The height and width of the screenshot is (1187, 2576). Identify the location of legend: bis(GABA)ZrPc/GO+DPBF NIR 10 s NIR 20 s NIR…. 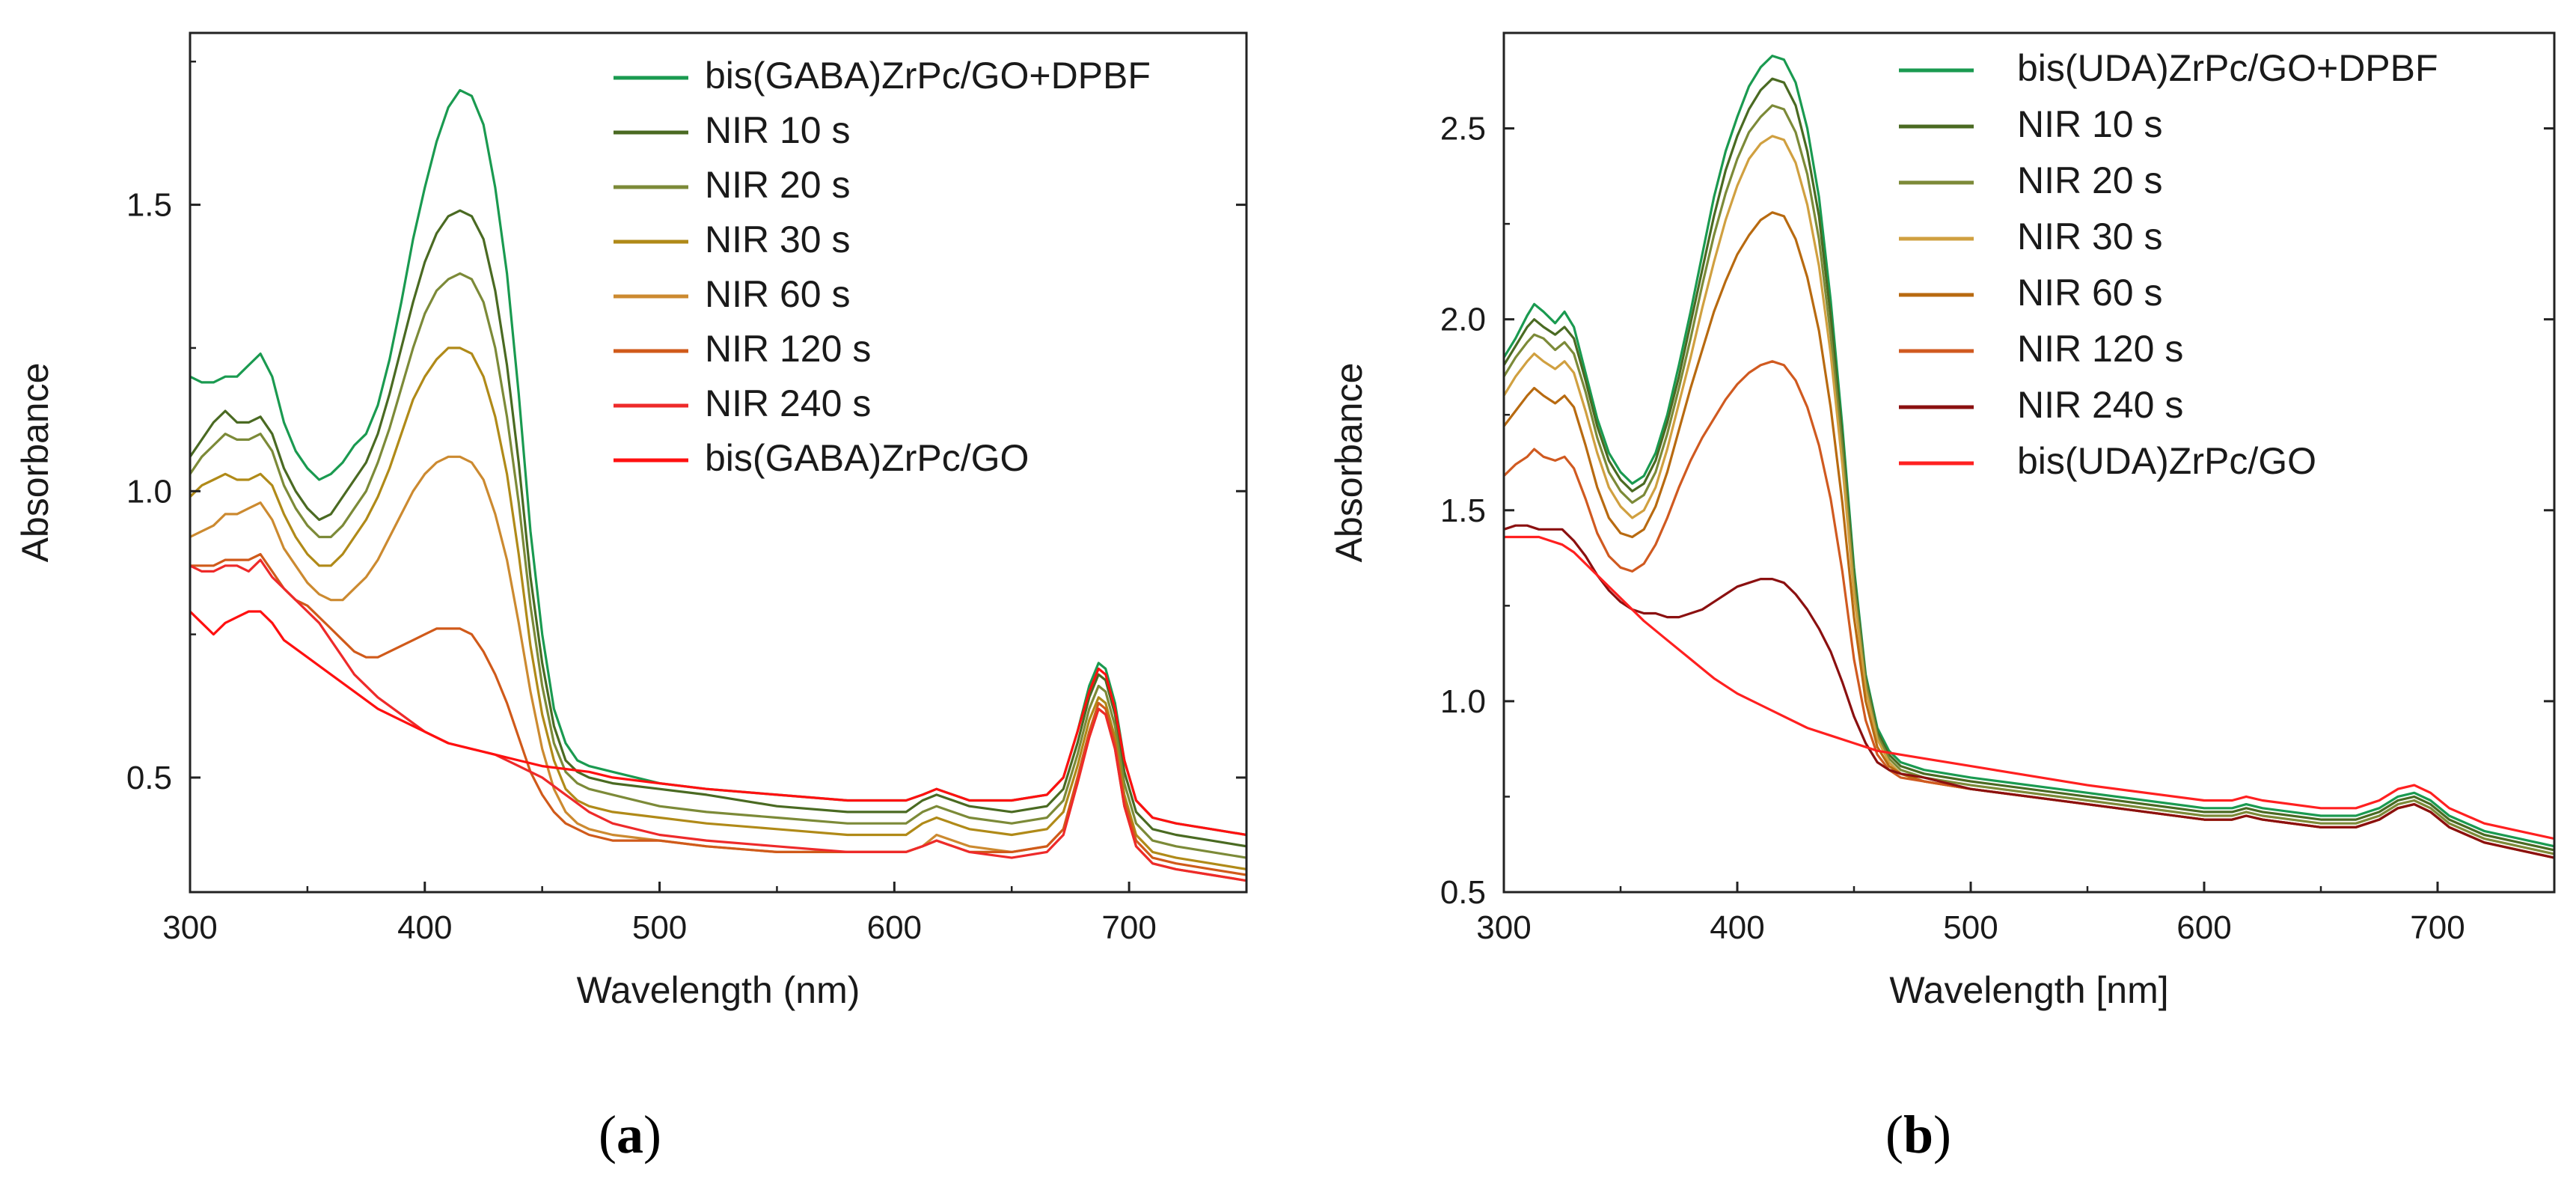
(882, 267).